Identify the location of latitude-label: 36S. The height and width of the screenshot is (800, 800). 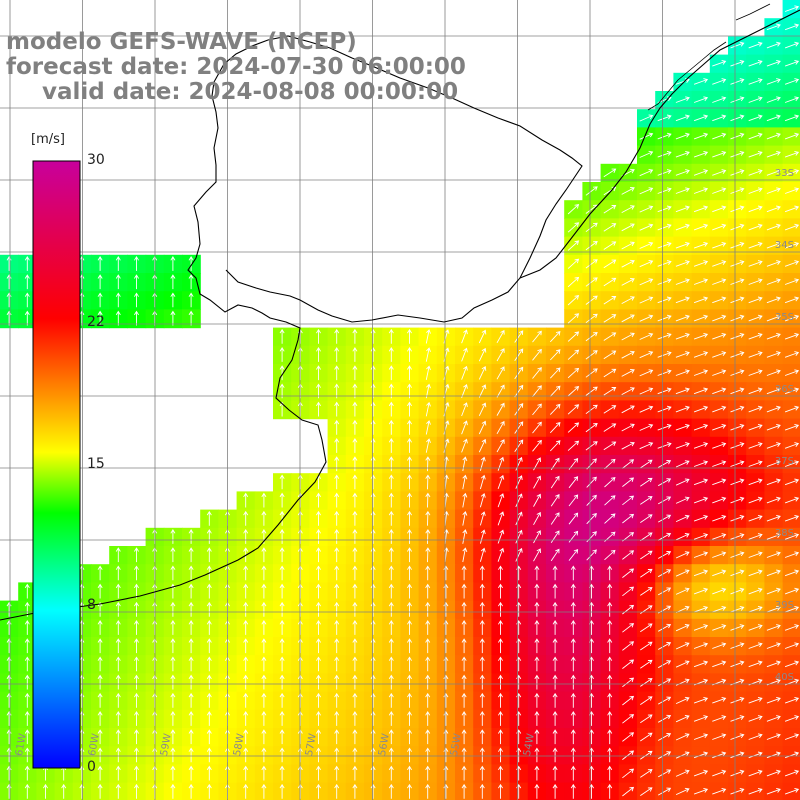
(784, 389).